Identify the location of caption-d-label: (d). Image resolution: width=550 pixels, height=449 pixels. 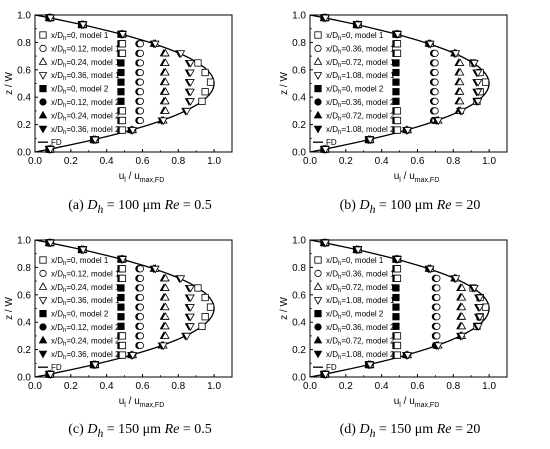
(347, 429).